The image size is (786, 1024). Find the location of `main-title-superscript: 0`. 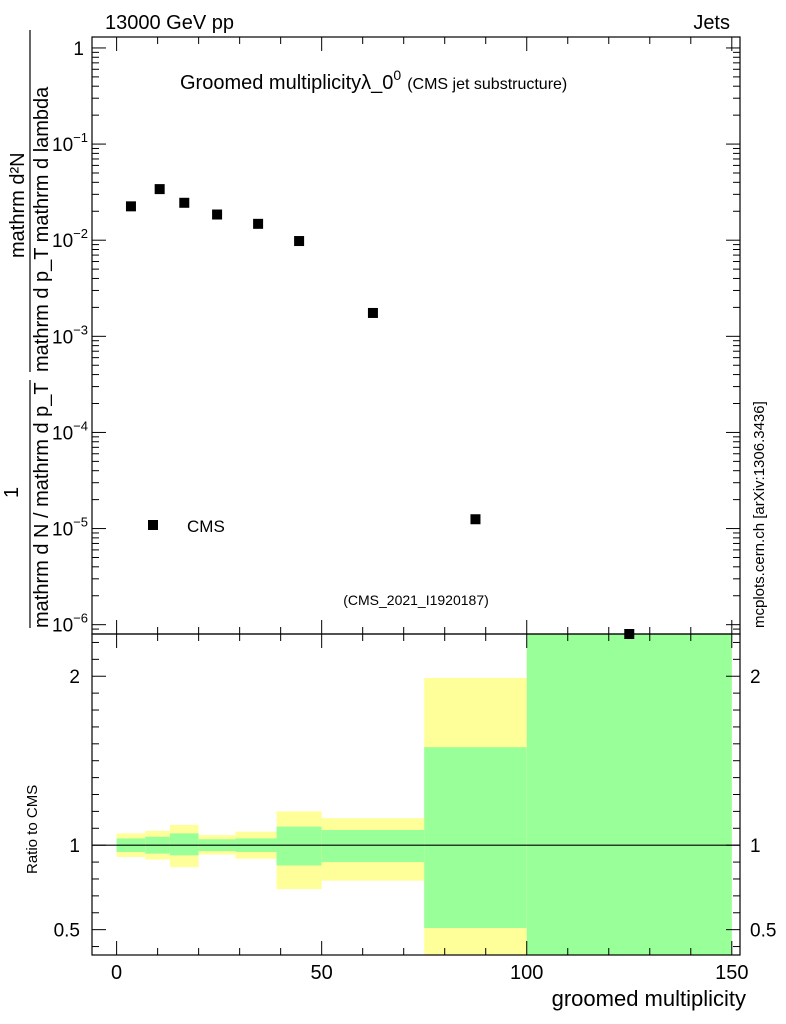

main-title-superscript: 0 is located at coordinates (397, 75).